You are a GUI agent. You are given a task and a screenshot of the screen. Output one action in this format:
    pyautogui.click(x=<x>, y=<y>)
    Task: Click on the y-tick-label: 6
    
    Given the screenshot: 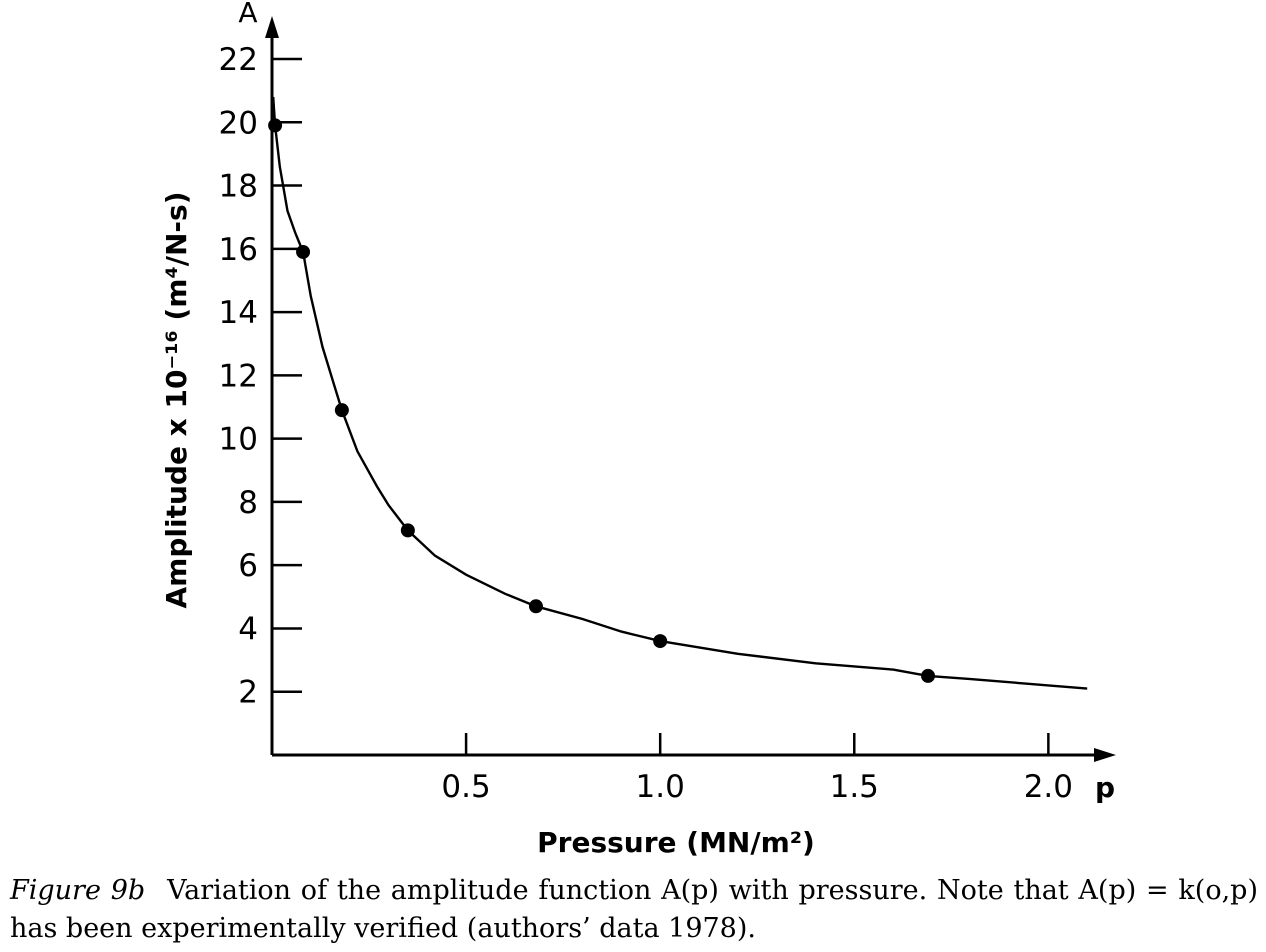 What is the action you would take?
    pyautogui.click(x=248, y=566)
    